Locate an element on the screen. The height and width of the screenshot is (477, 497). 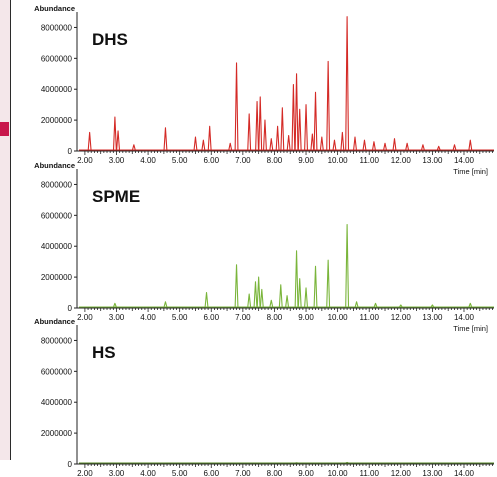
x-axis-title: Time [min] is located at coordinates (470, 171).